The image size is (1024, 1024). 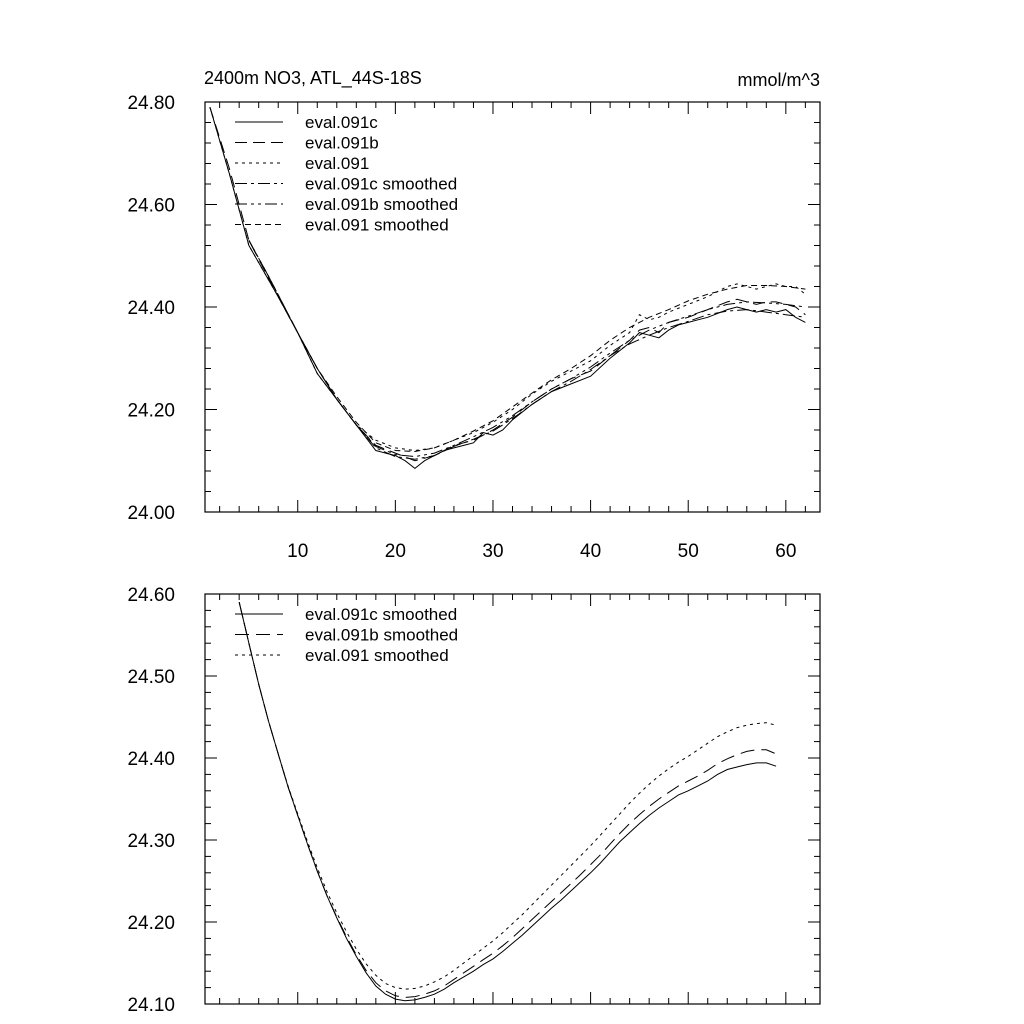 What do you see at coordinates (151, 595) in the screenshot?
I see `bottom-plot-y-tick-label: 24.60` at bounding box center [151, 595].